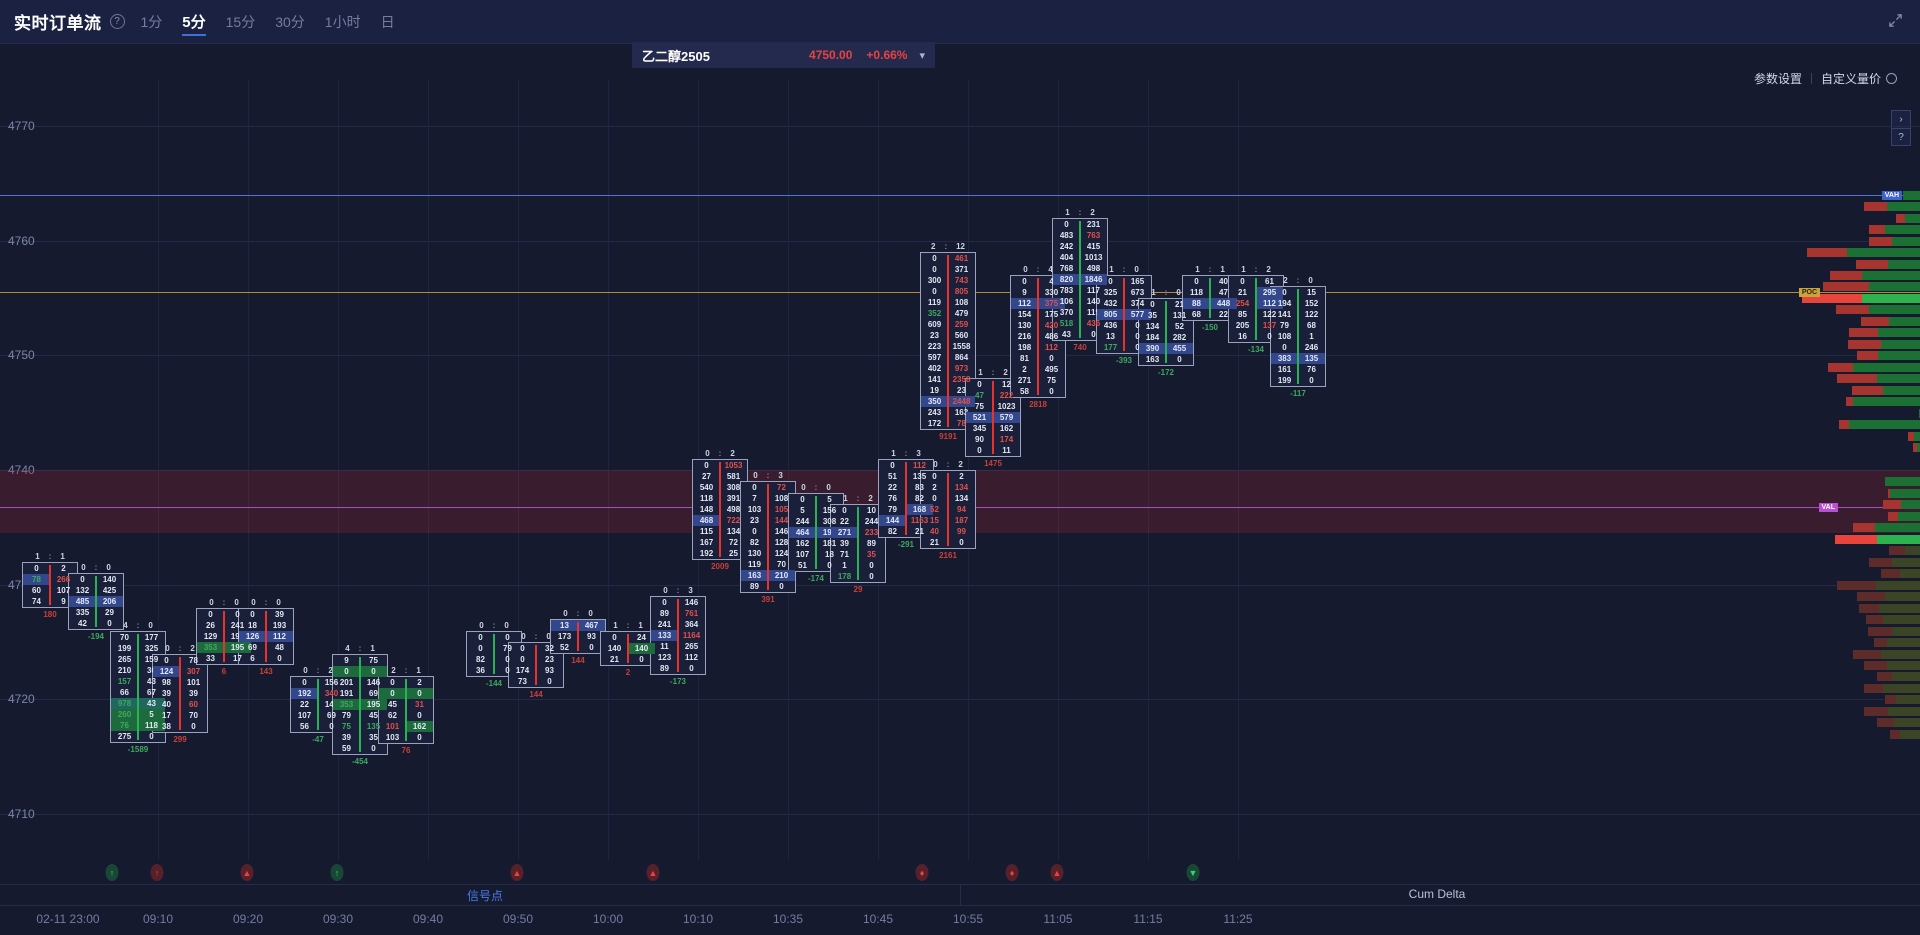 This screenshot has width=1920, height=935. Describe the element at coordinates (96, 602) in the screenshot. I see `footprint-cluster: 0:0 0 140 132 425 485 206 335 29 42 0 -194` at that location.